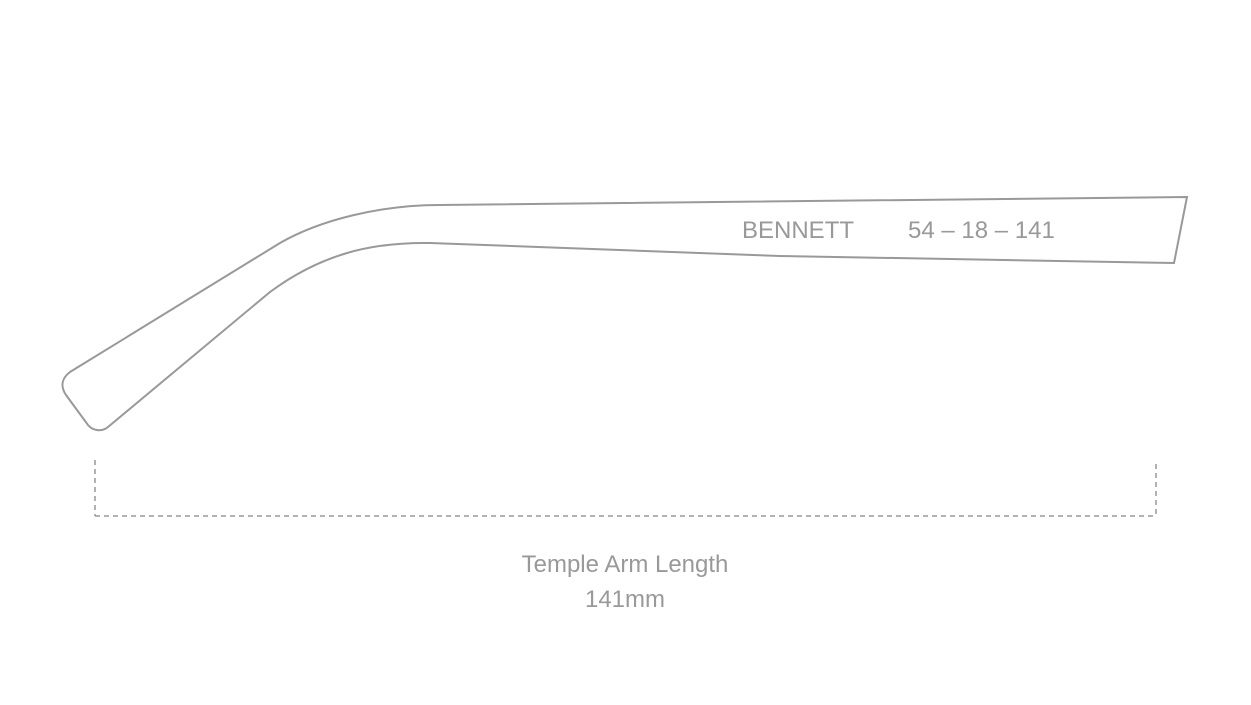 This screenshot has width=1251, height=705. I want to click on model-name: BENNETT, so click(798, 230).